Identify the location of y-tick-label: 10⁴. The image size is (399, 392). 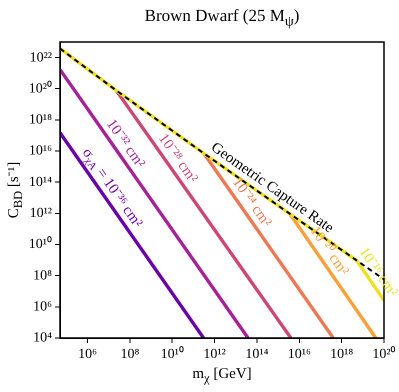
(42, 338).